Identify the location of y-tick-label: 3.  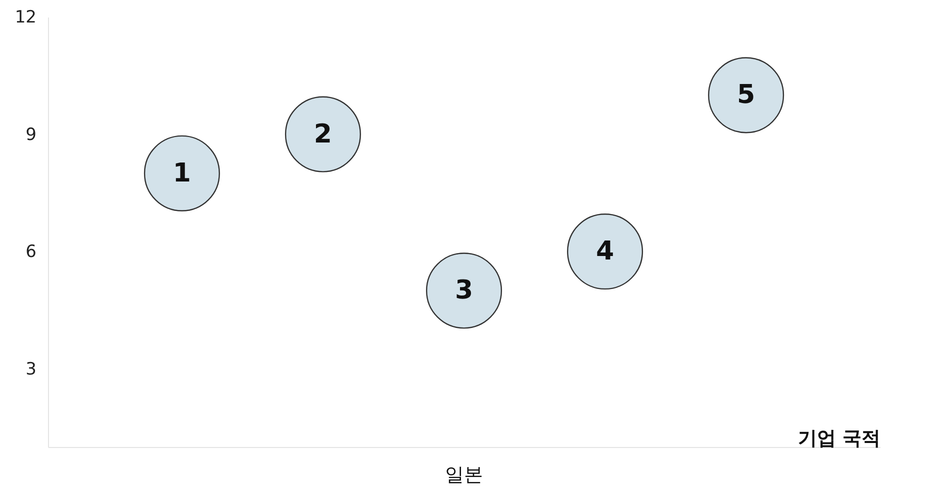
(31, 369).